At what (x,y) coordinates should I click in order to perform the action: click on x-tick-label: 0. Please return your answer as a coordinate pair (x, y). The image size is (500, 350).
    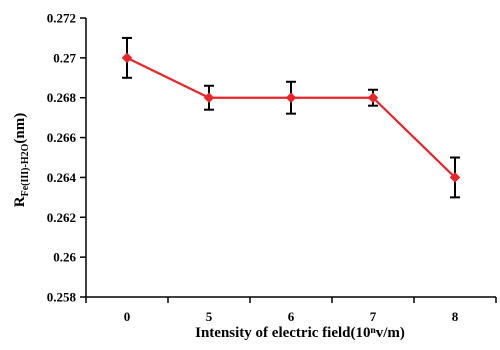
    Looking at the image, I should click on (127, 316).